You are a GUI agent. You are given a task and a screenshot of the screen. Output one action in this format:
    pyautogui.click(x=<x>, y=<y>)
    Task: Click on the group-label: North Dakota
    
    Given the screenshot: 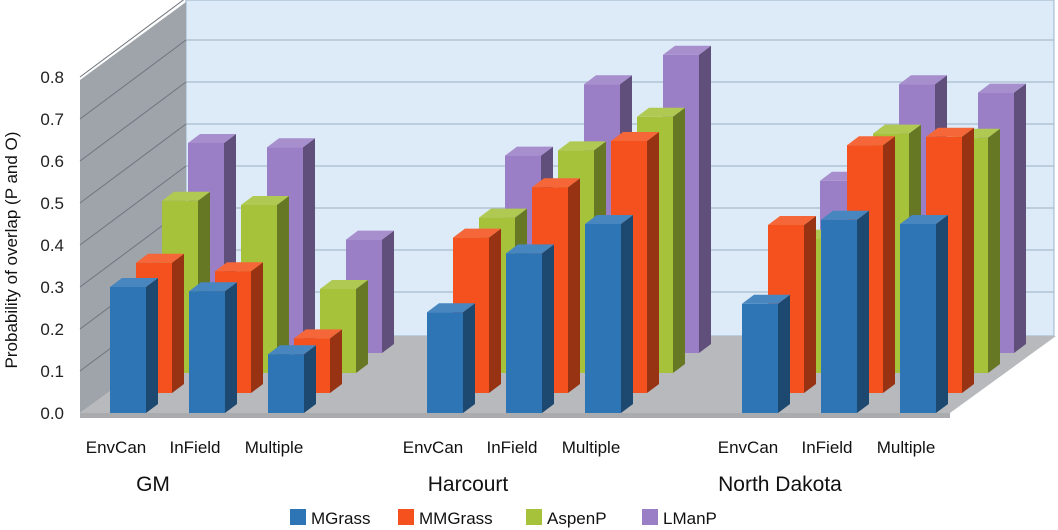 What is the action you would take?
    pyautogui.click(x=780, y=484)
    